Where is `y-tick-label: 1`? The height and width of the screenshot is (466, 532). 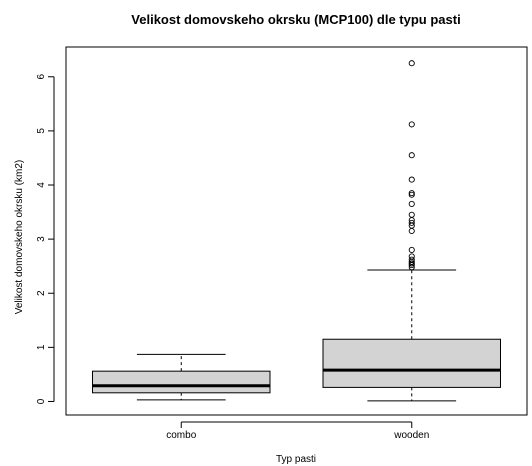
y-tick-label: 1 is located at coordinates (41, 347).